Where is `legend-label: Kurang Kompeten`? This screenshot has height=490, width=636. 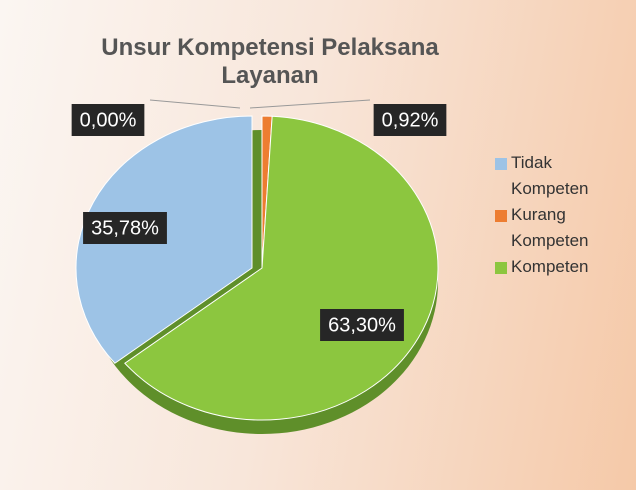
legend-label: Kurang Kompeten is located at coordinates (550, 227).